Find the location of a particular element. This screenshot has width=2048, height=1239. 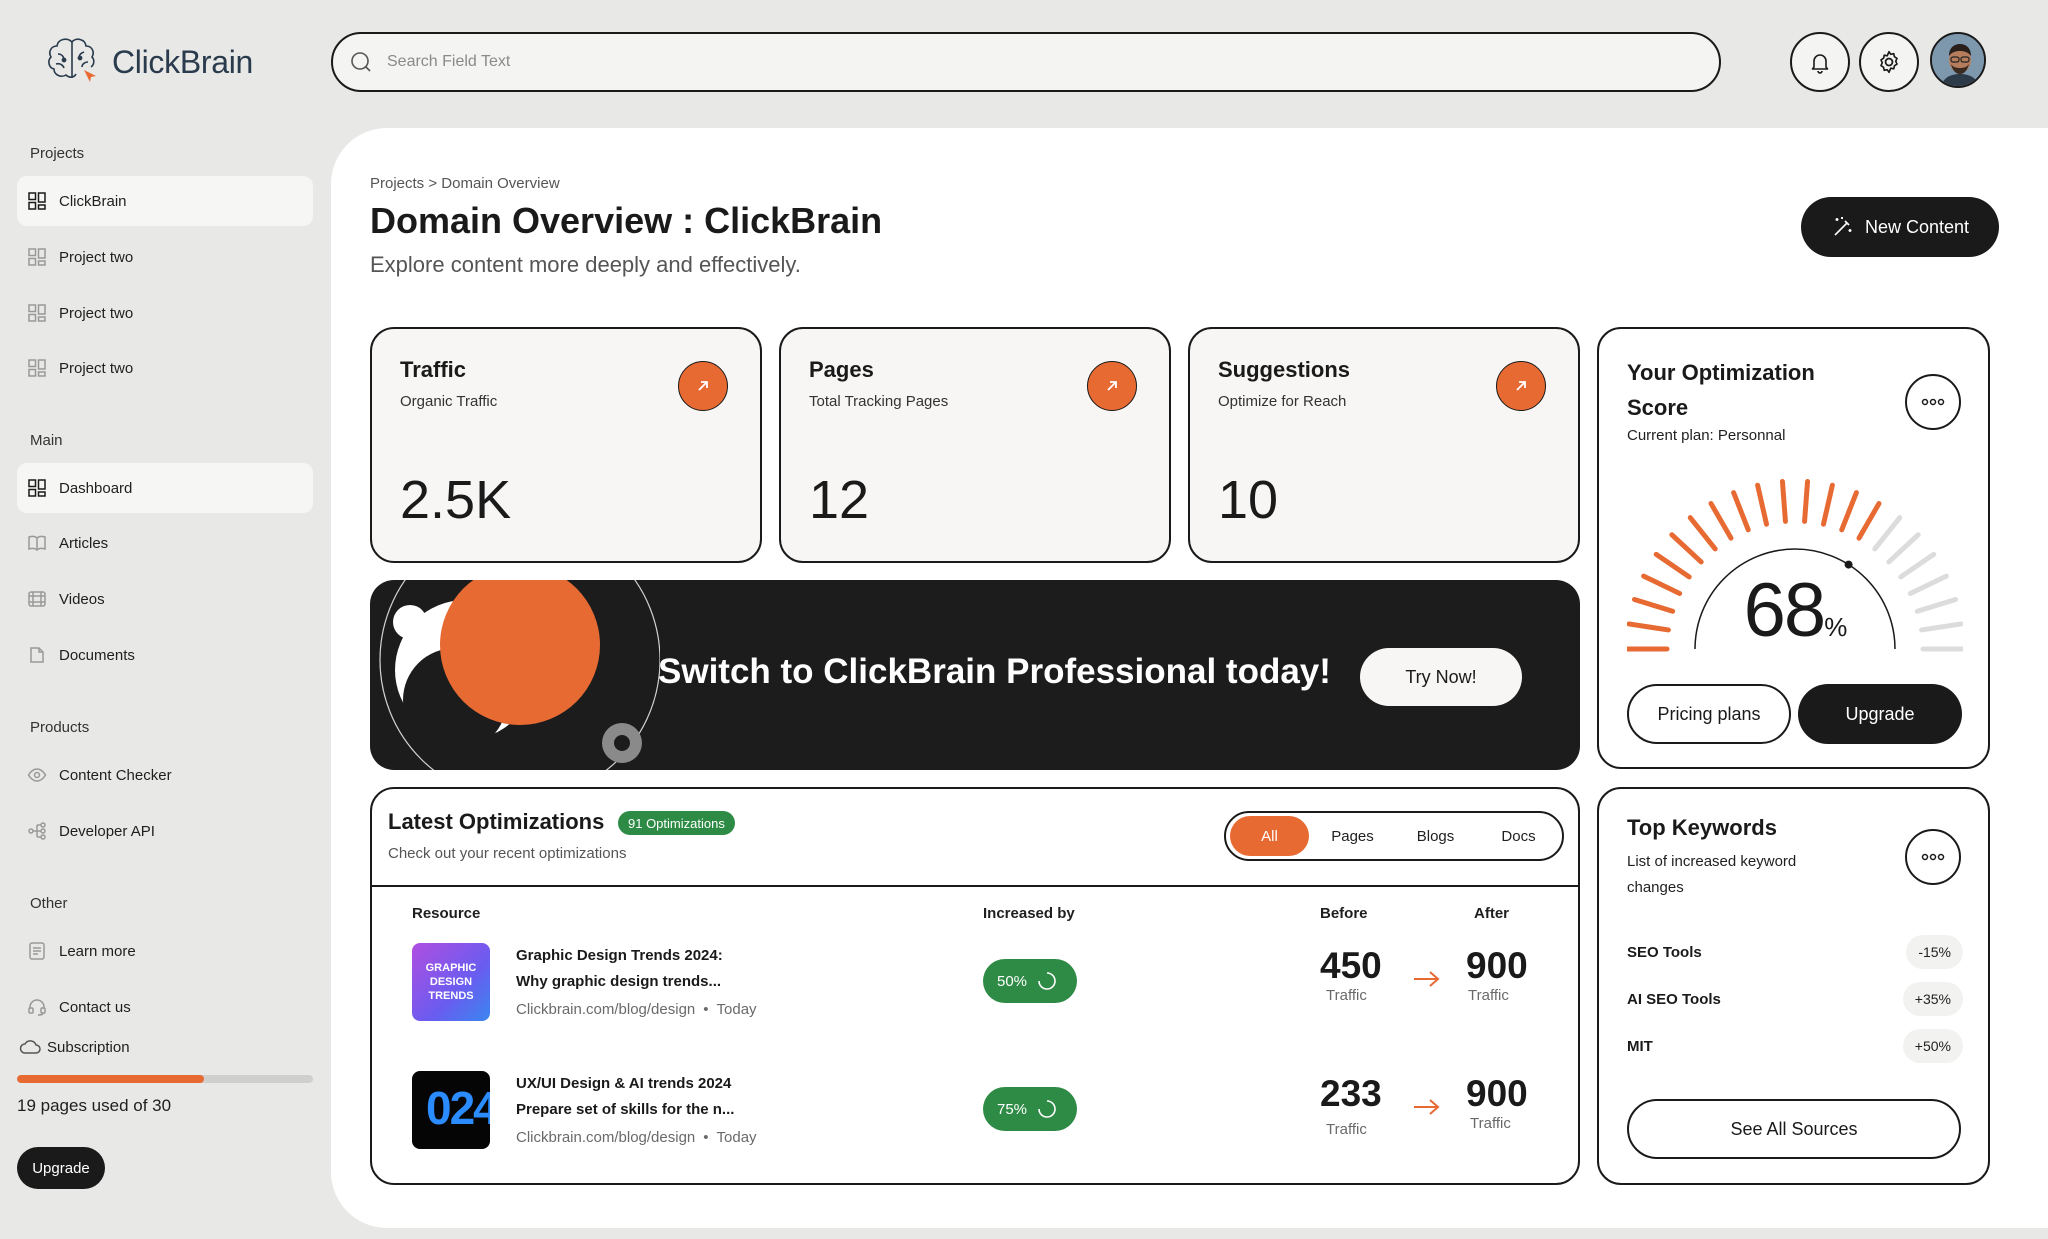

sidebar-item-content-checker: Content Checker is located at coordinates (165, 775).